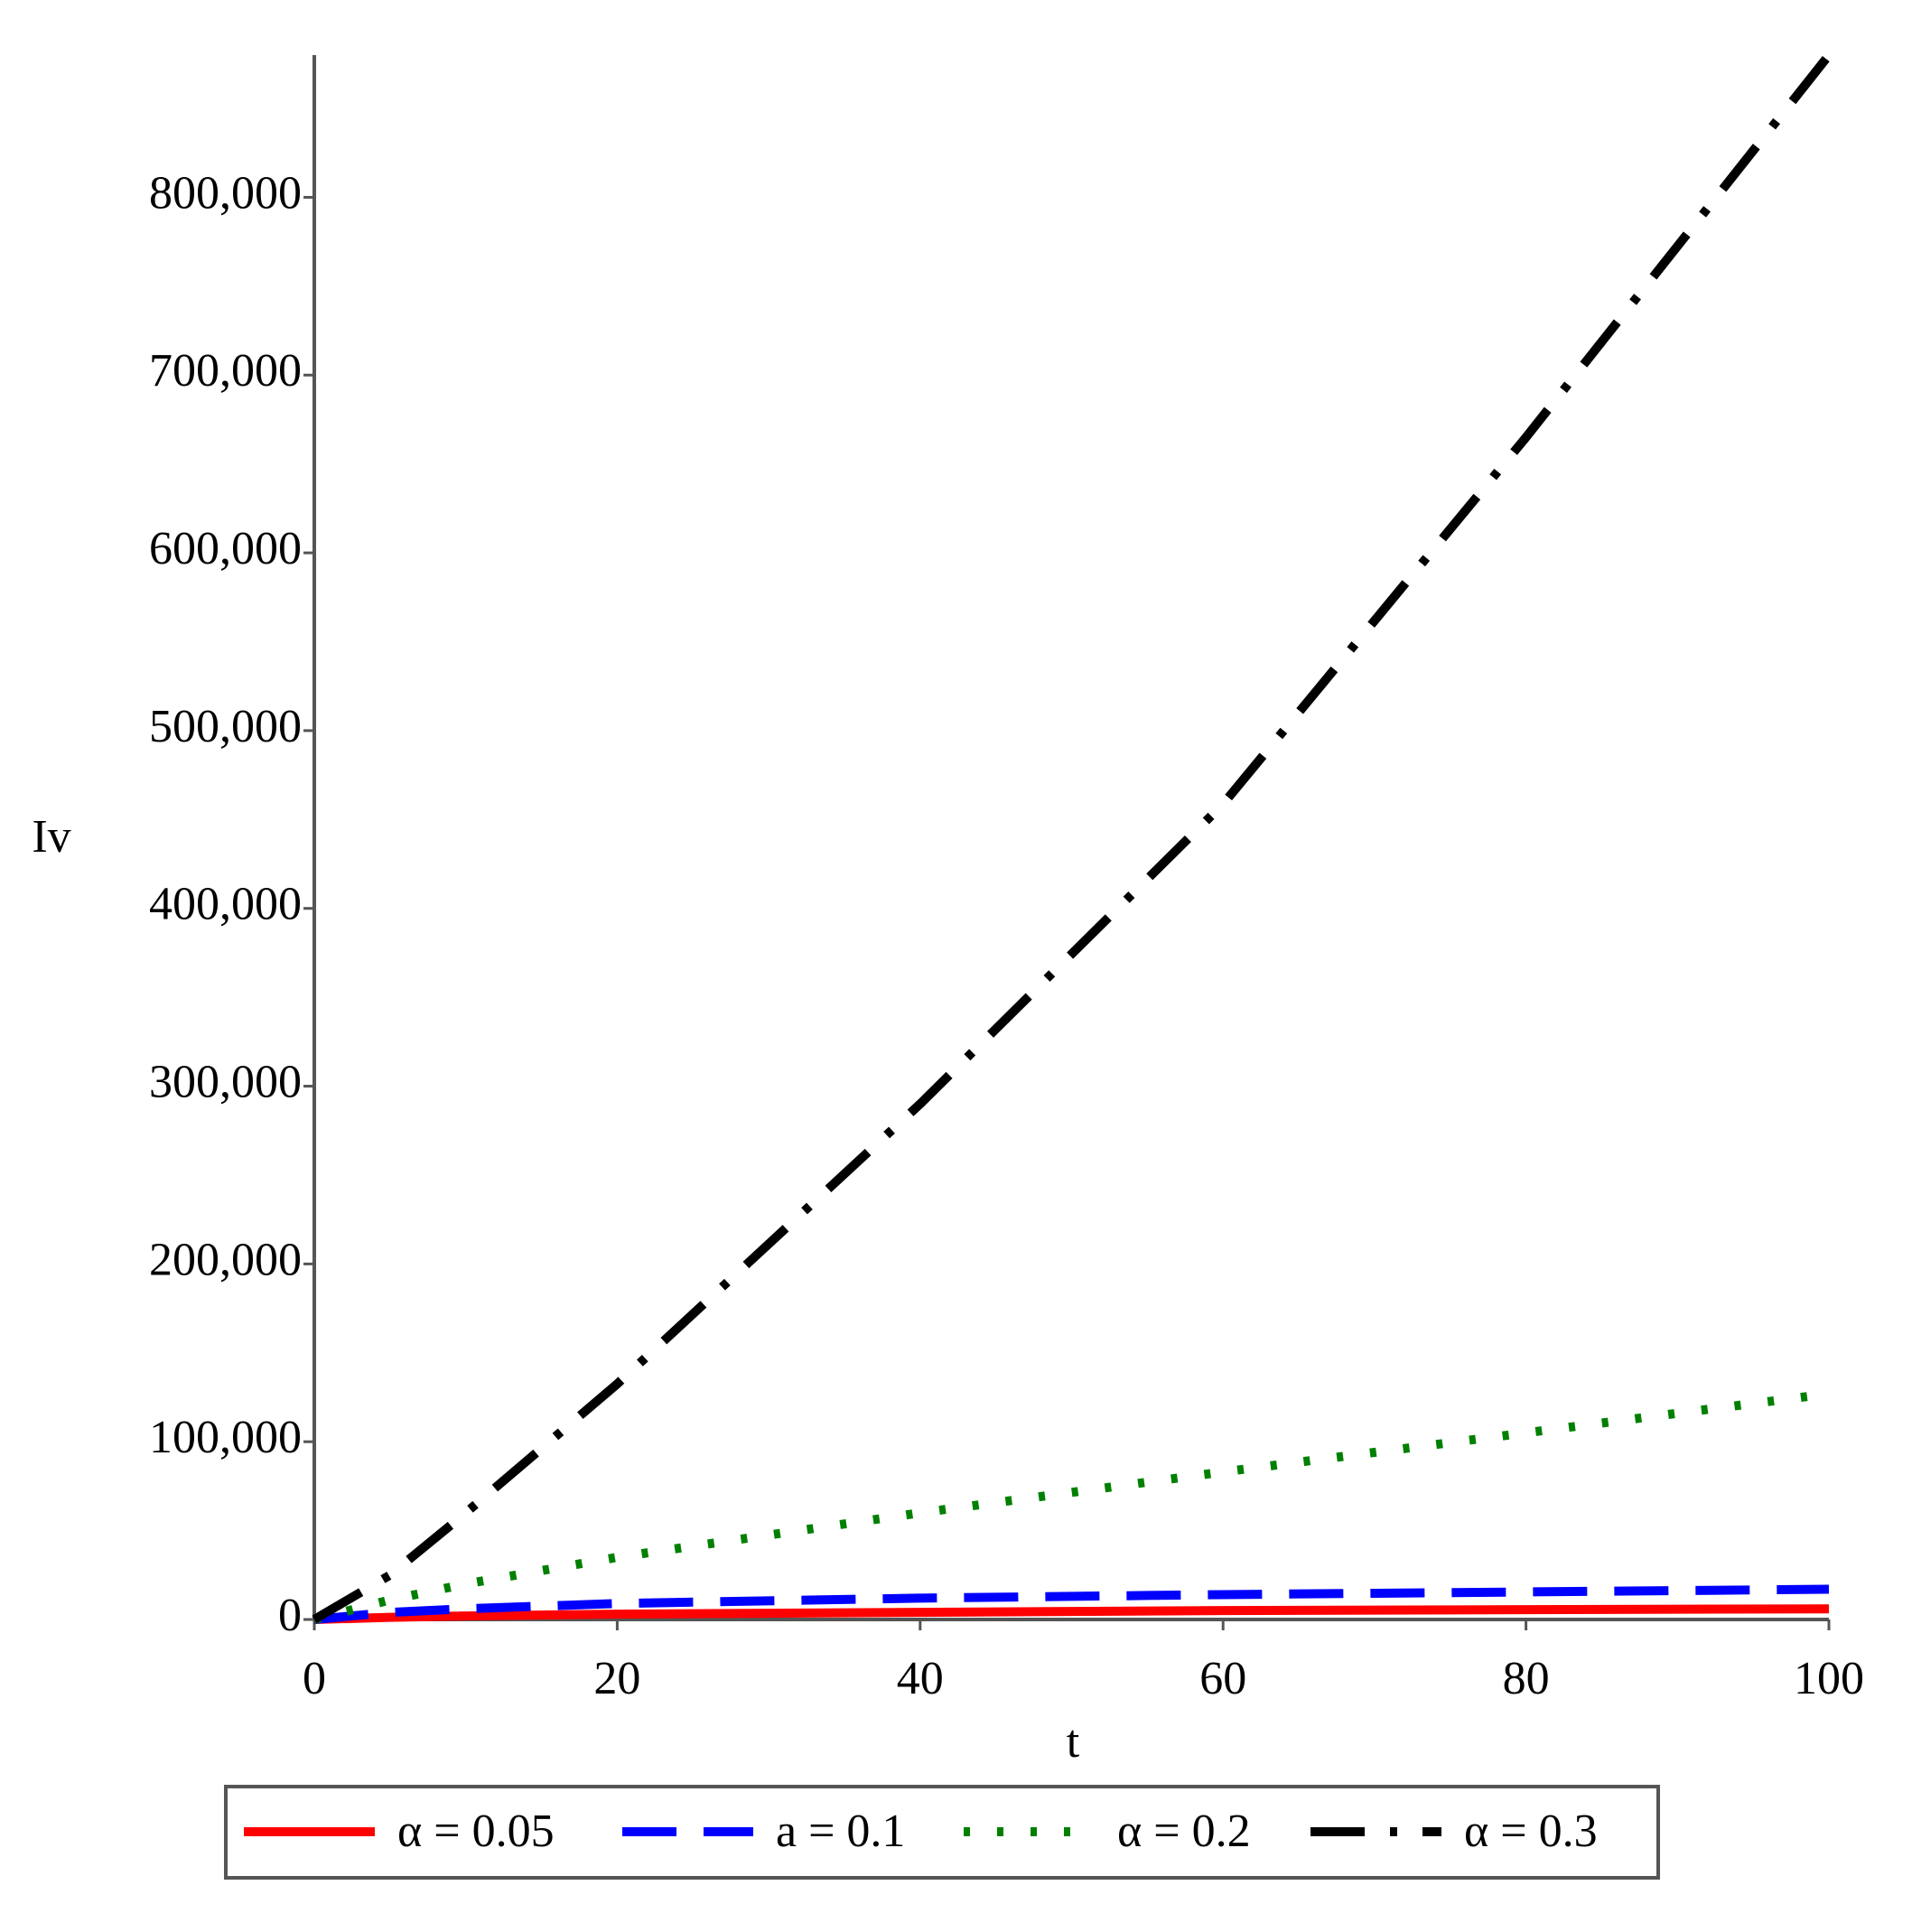  Describe the element at coordinates (1222, 1678) in the screenshot. I see `x-tick-label: 60` at that location.